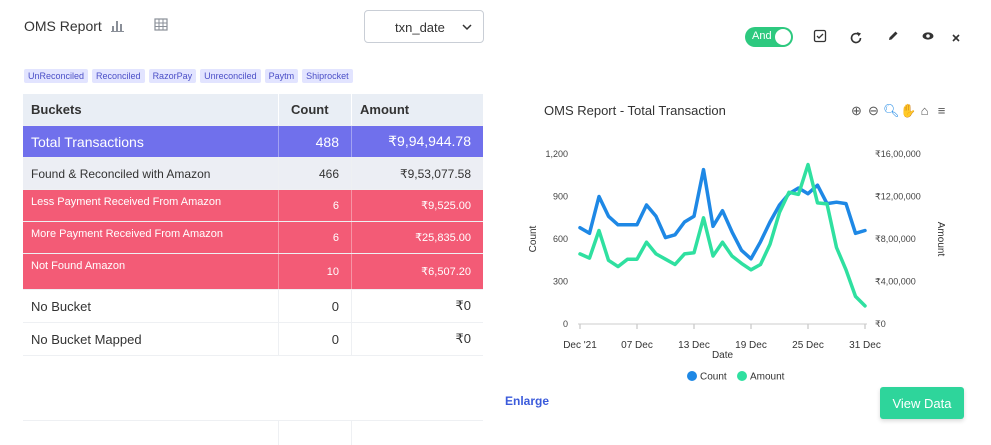 The height and width of the screenshot is (445, 991). What do you see at coordinates (560, 197) in the screenshot?
I see `y-tick-label: 900` at bounding box center [560, 197].